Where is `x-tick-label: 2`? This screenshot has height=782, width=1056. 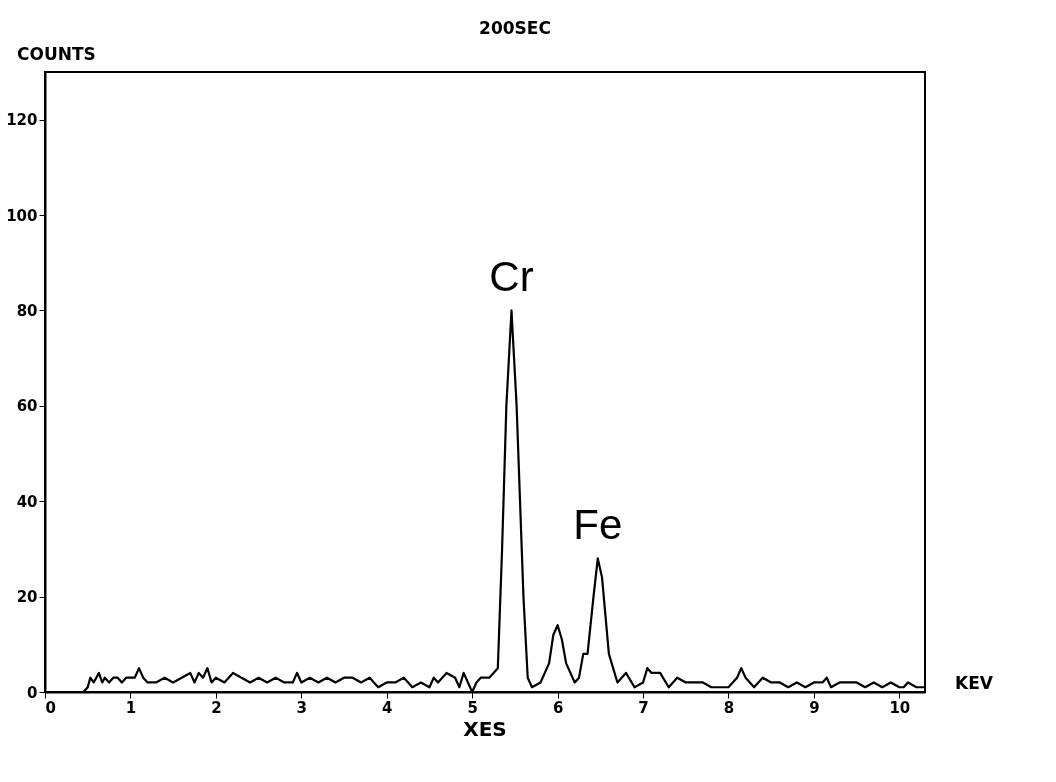 x-tick-label: 2 is located at coordinates (216, 707).